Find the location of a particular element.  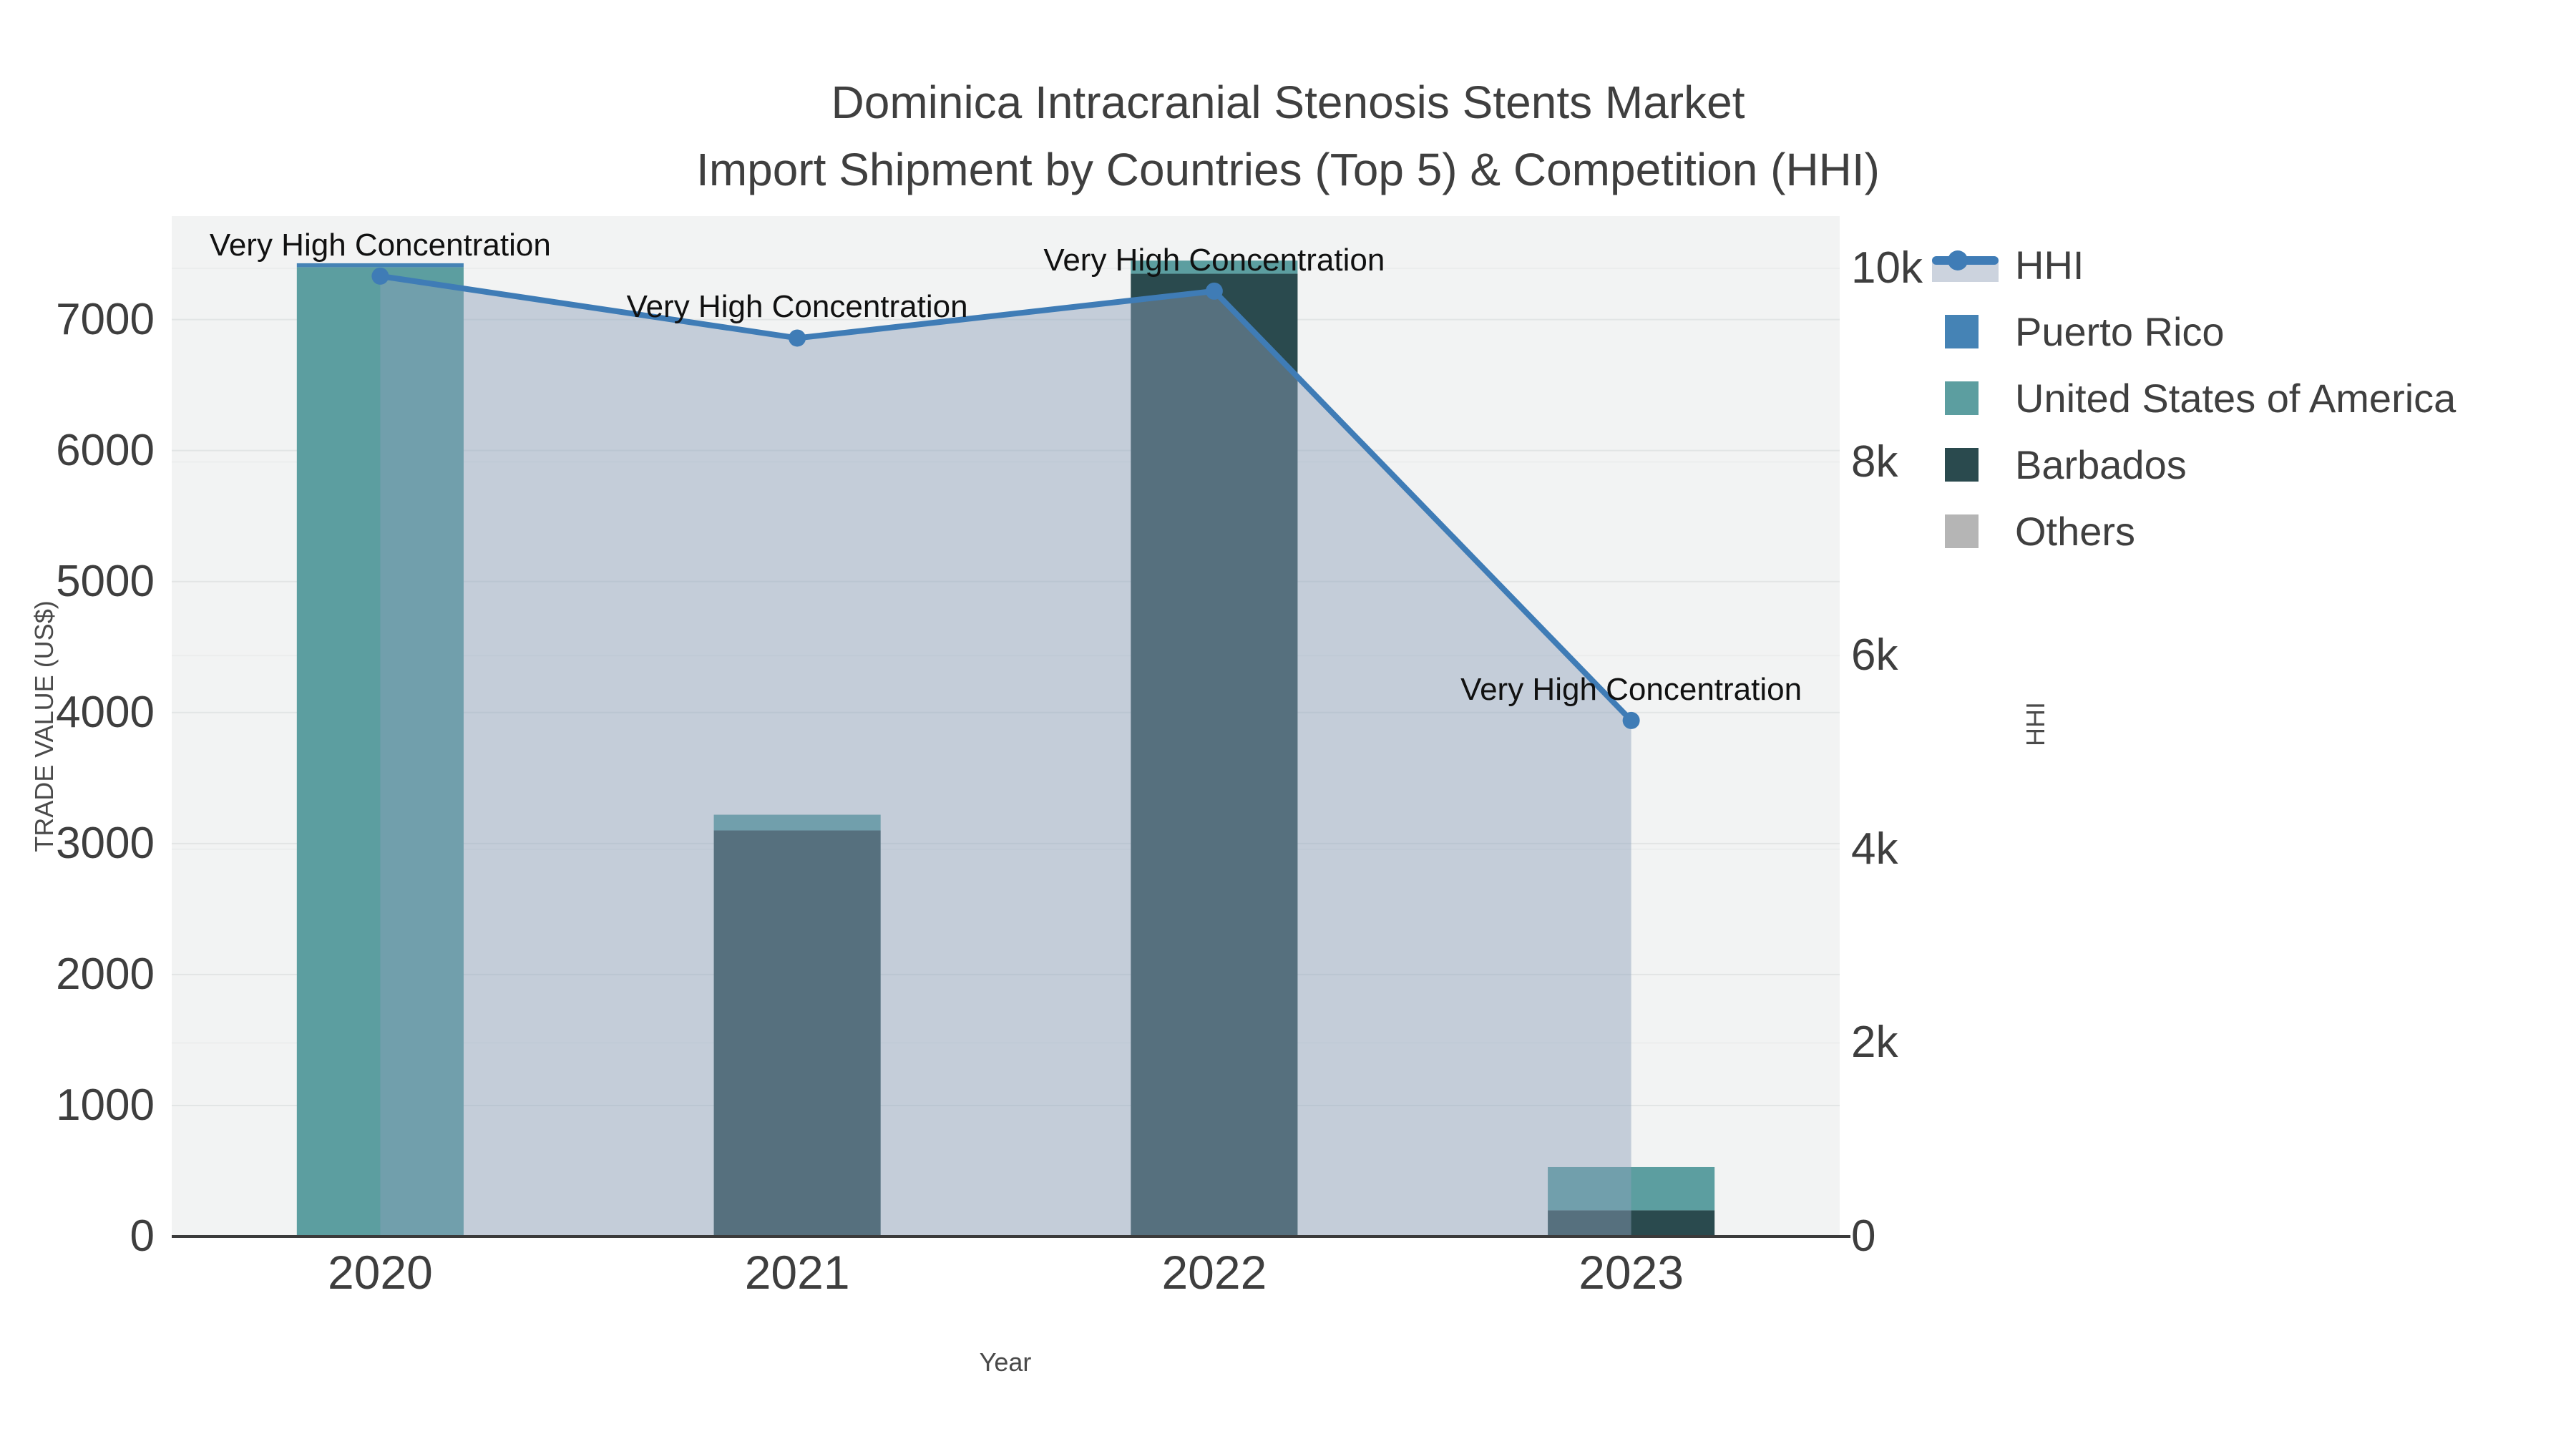

y-right-tick-label: 6k is located at coordinates (1874, 655).